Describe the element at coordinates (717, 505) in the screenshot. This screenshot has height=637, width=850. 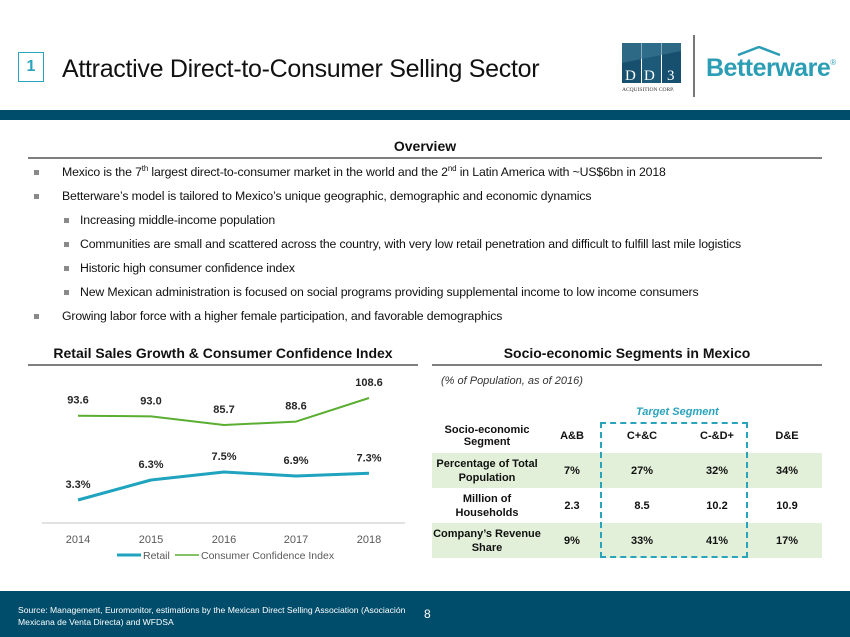
I see `table-cell: 10.2` at that location.